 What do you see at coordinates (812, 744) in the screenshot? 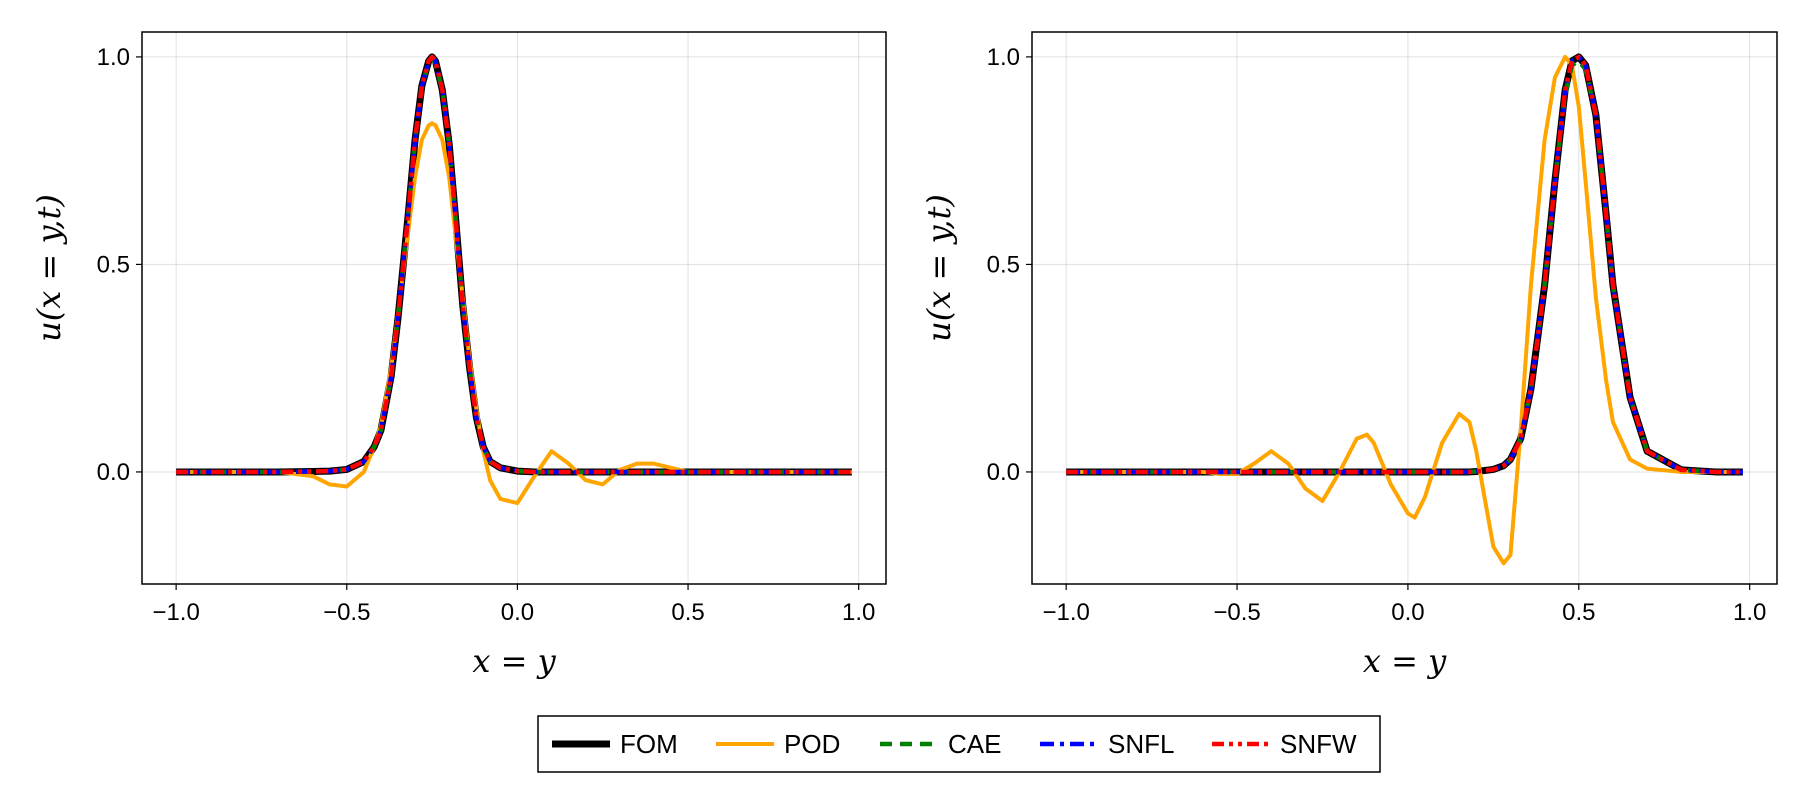
I see `legend-label-pod: POD` at bounding box center [812, 744].